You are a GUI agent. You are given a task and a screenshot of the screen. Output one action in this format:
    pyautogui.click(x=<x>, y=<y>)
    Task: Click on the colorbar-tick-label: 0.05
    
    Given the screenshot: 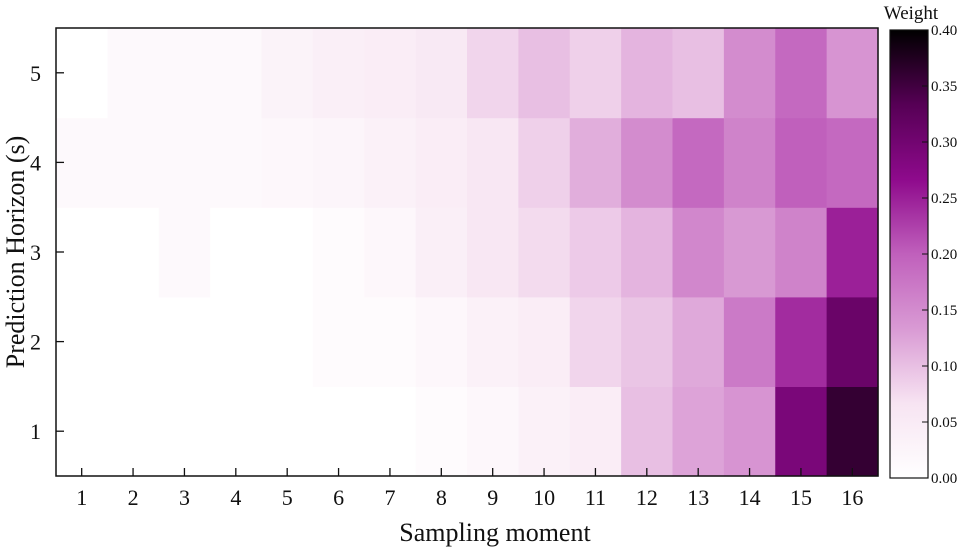 What is the action you would take?
    pyautogui.click(x=944, y=423)
    